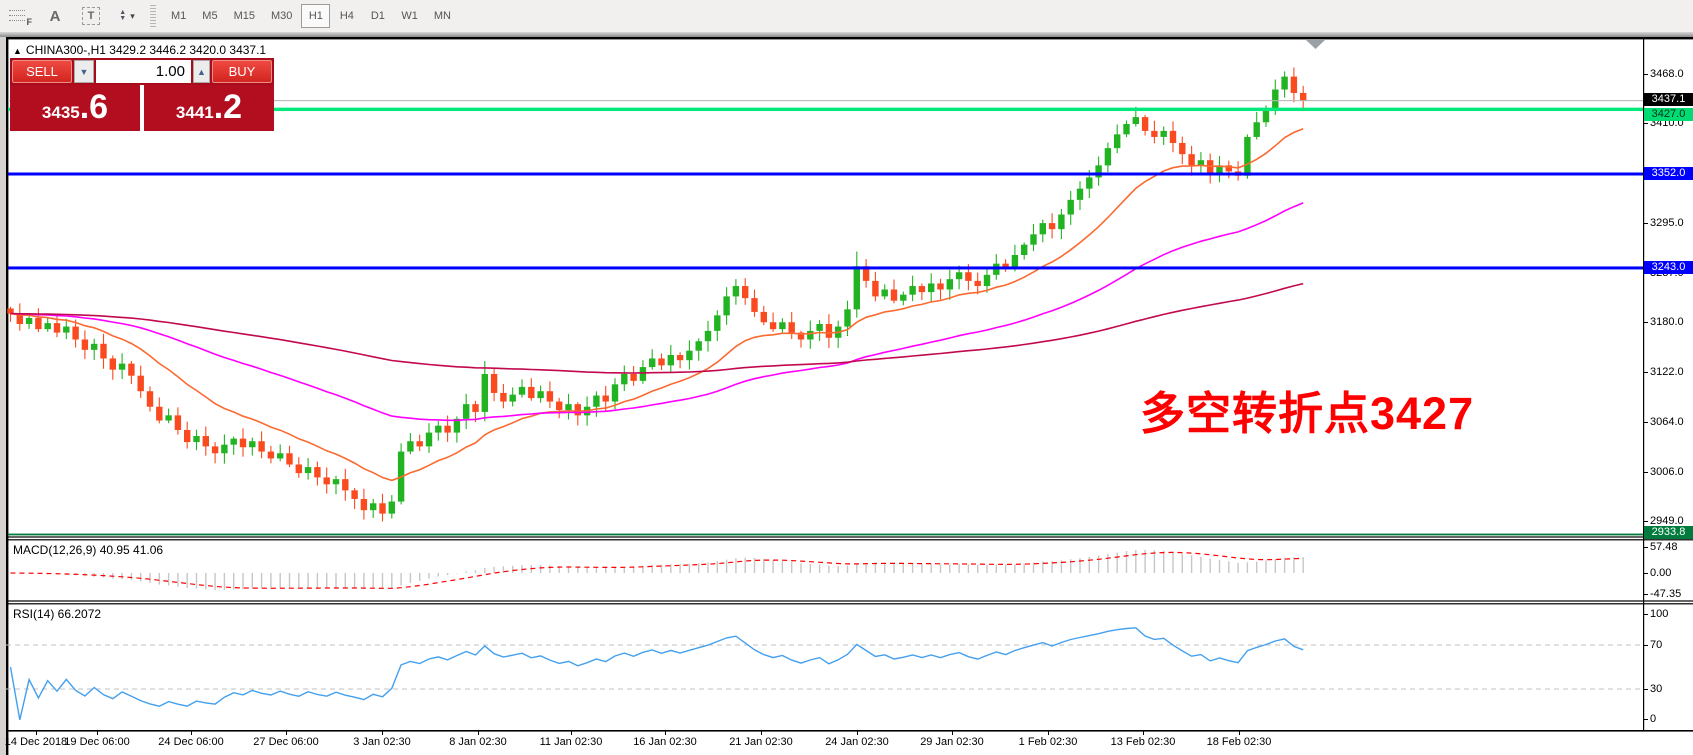  What do you see at coordinates (94, 107) in the screenshot?
I see `sell-price-pips: .6` at bounding box center [94, 107].